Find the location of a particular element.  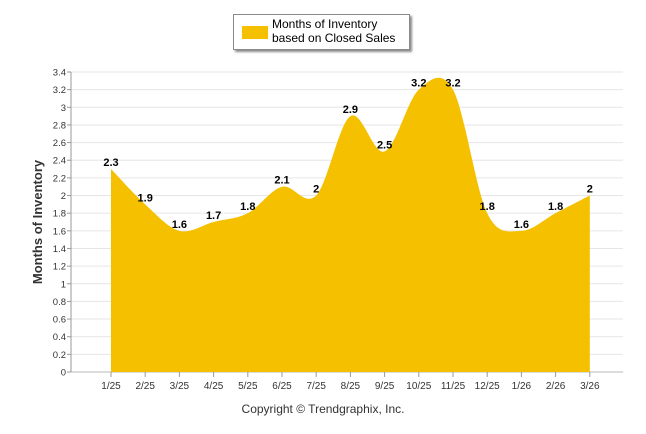

y-tick-label: 1 is located at coordinates (63, 284).